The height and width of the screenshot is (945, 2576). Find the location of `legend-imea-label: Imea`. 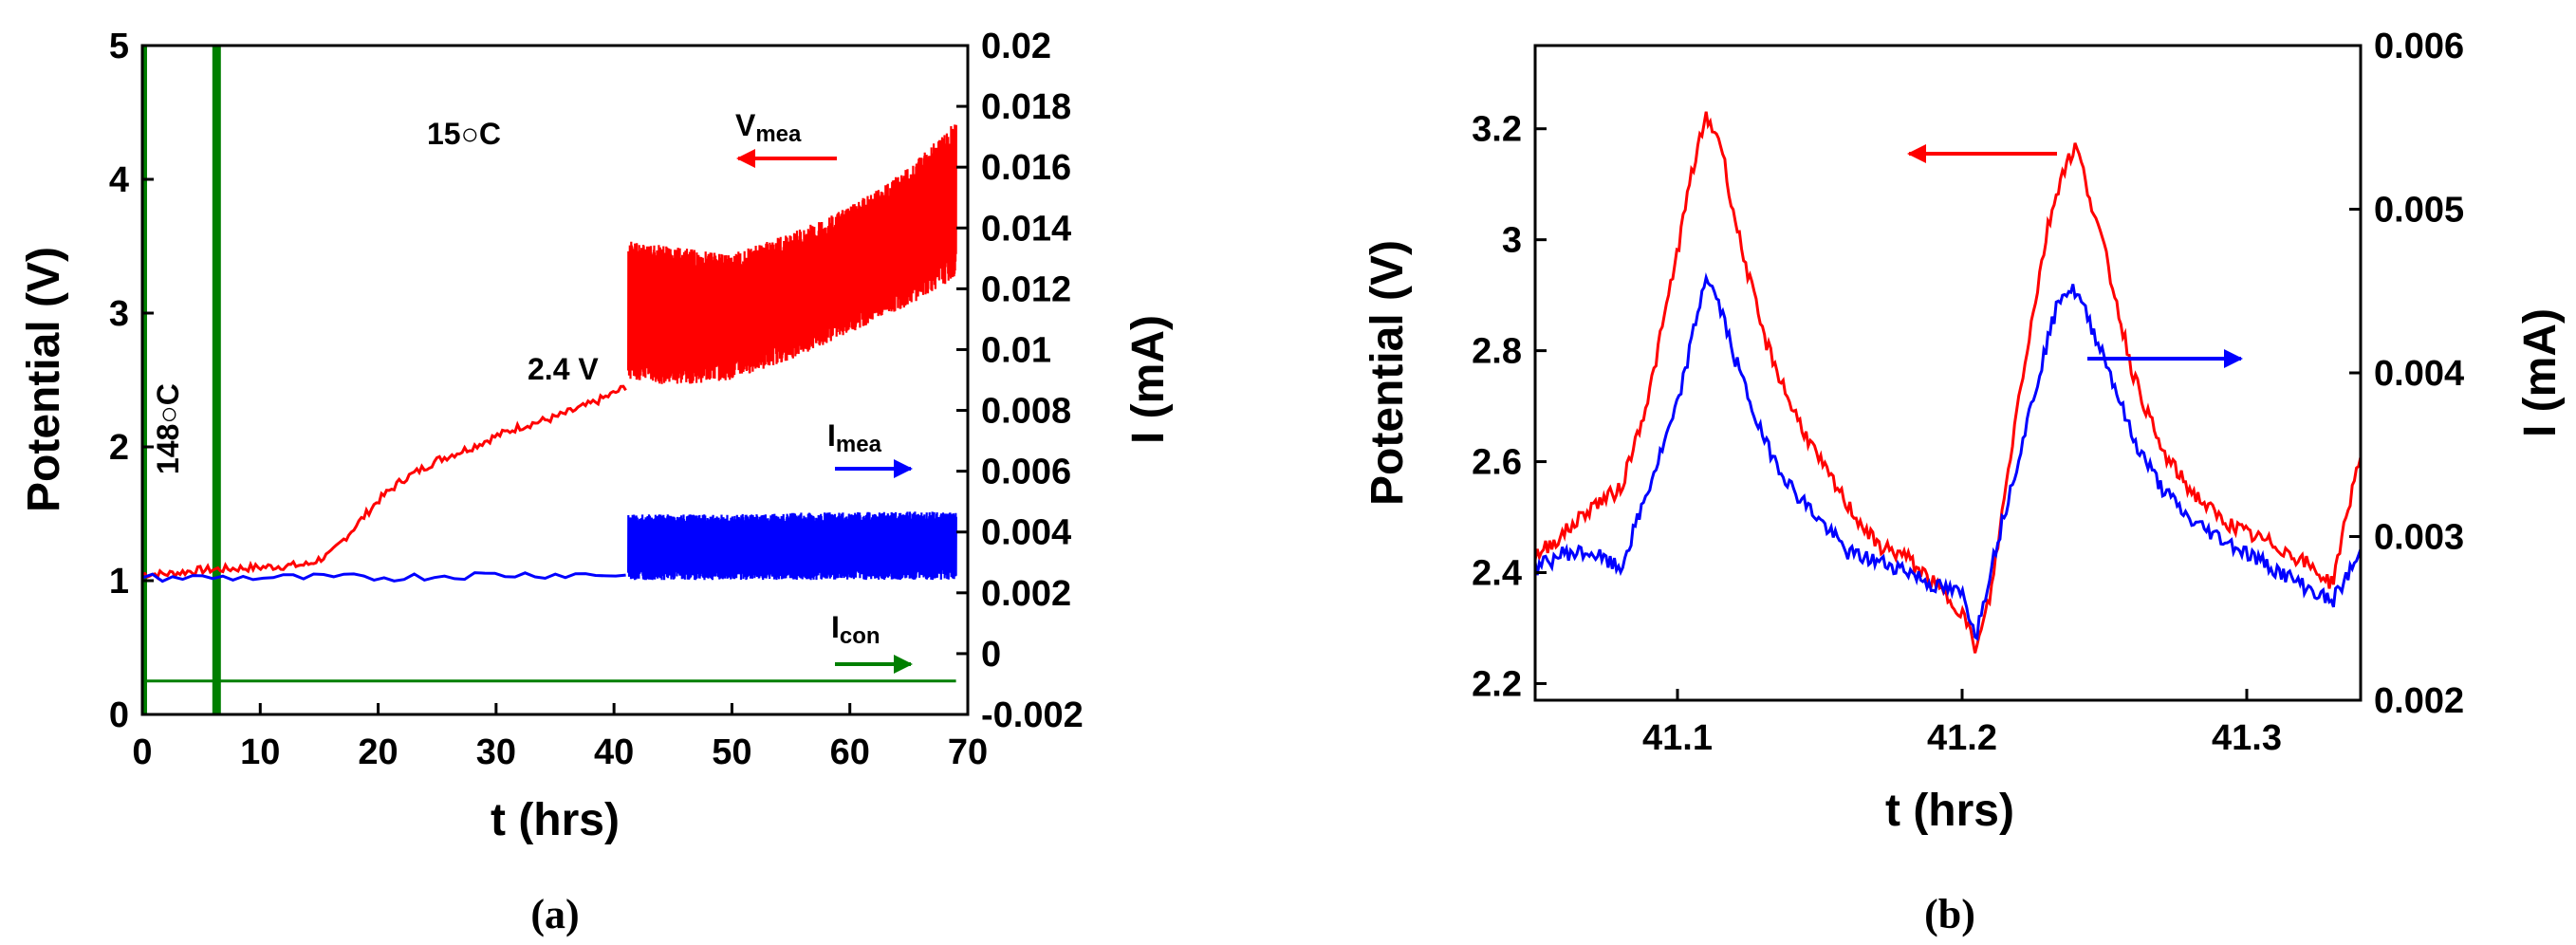

legend-imea-label: Imea is located at coordinates (854, 438).